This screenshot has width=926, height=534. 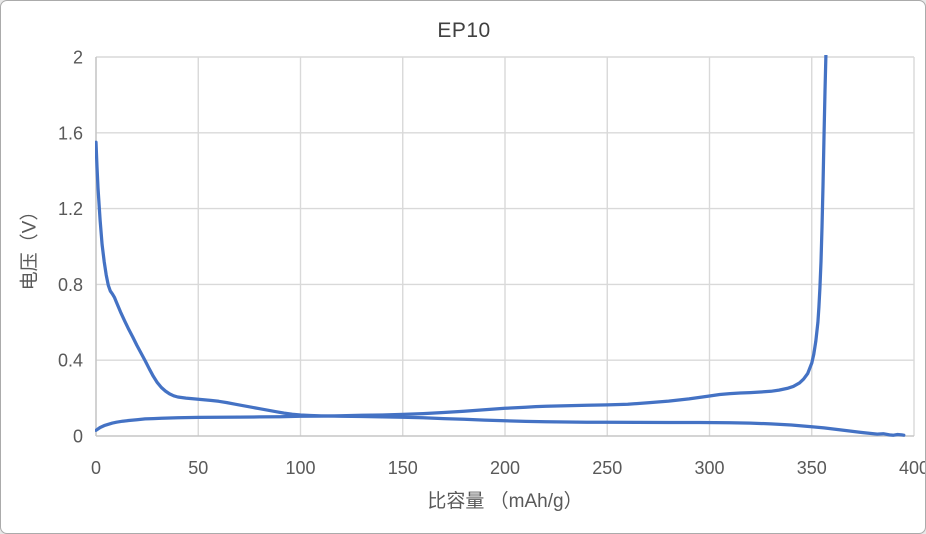 I want to click on x-tick-label: 300, so click(x=709, y=468).